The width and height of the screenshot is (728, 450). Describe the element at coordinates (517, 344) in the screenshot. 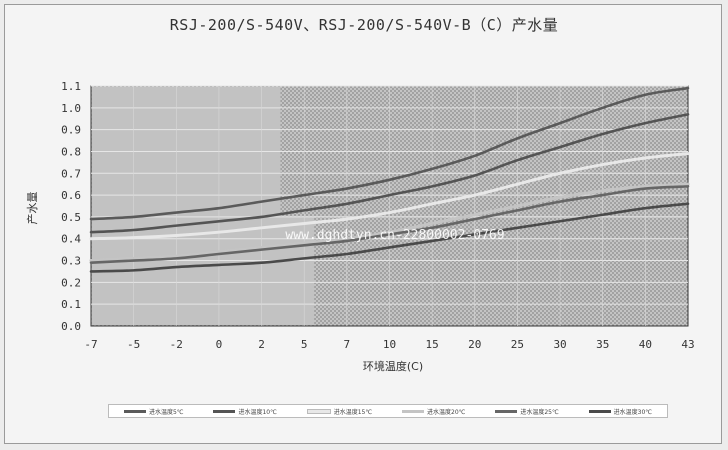

I see `x-tick-label: 25` at that location.